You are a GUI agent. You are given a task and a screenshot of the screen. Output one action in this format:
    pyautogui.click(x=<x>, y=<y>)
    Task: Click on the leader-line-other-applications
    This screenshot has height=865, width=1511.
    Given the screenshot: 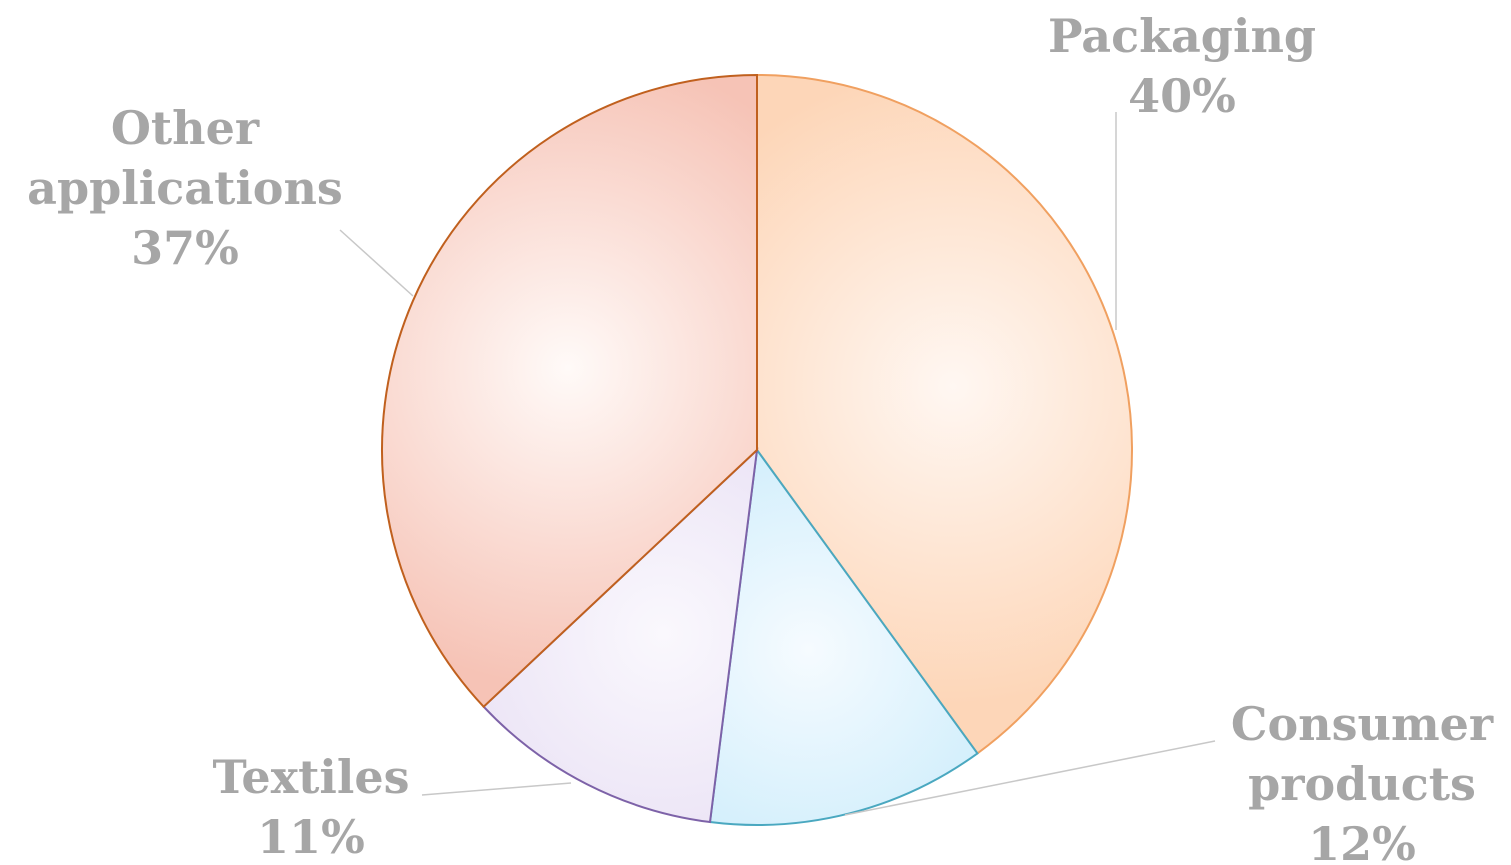 What is the action you would take?
    pyautogui.click(x=376, y=263)
    